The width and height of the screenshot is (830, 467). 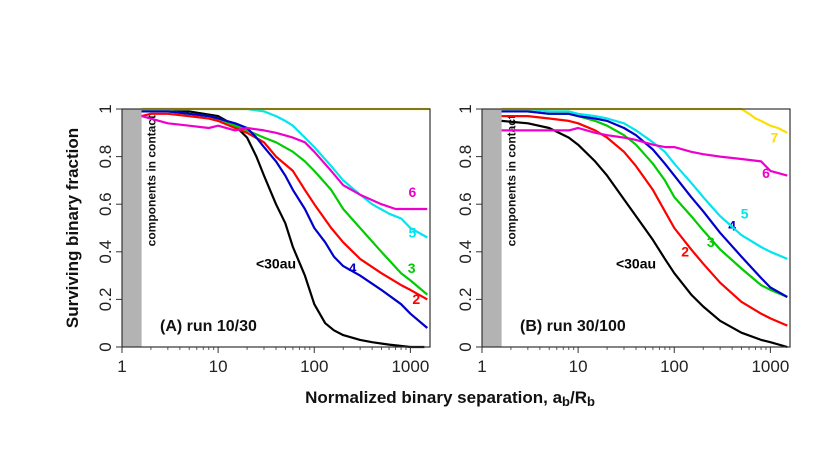 I want to click on x-axis-title: Normalized binary separation, ab/Rb, so click(x=450, y=398).